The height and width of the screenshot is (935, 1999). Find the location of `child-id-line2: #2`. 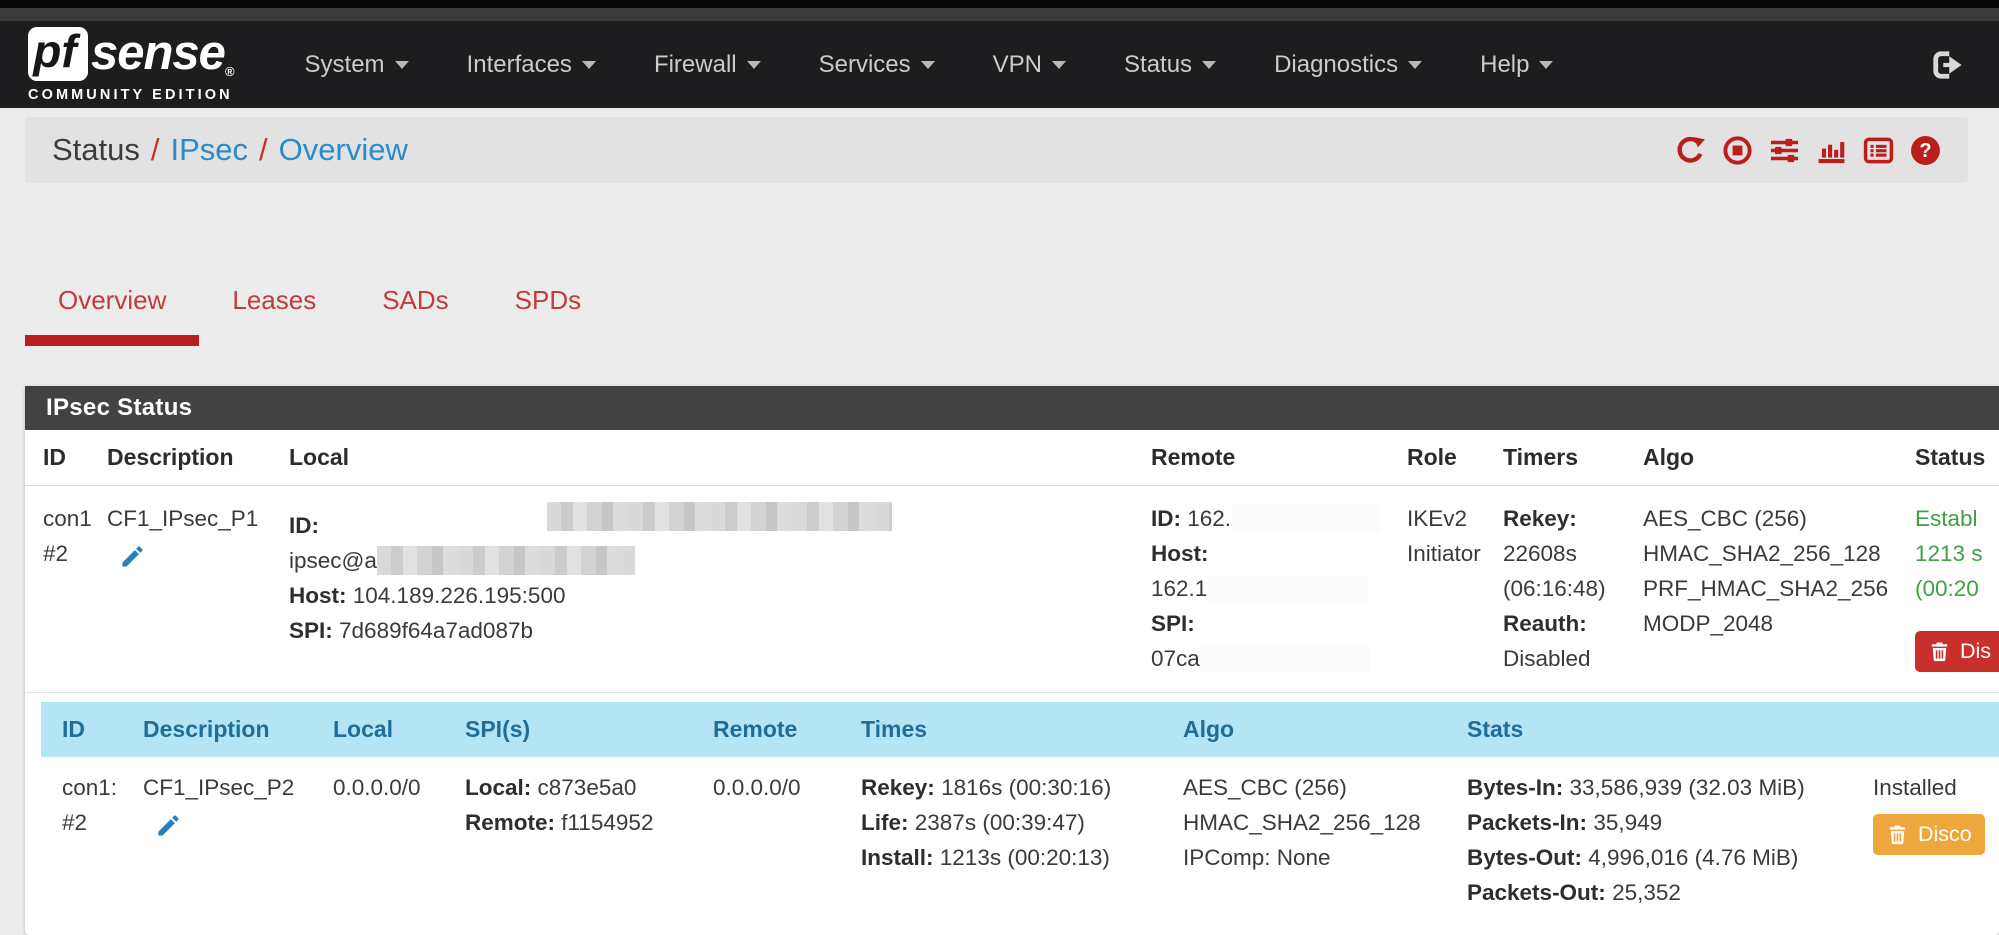

child-id-line2: #2 is located at coordinates (75, 823).